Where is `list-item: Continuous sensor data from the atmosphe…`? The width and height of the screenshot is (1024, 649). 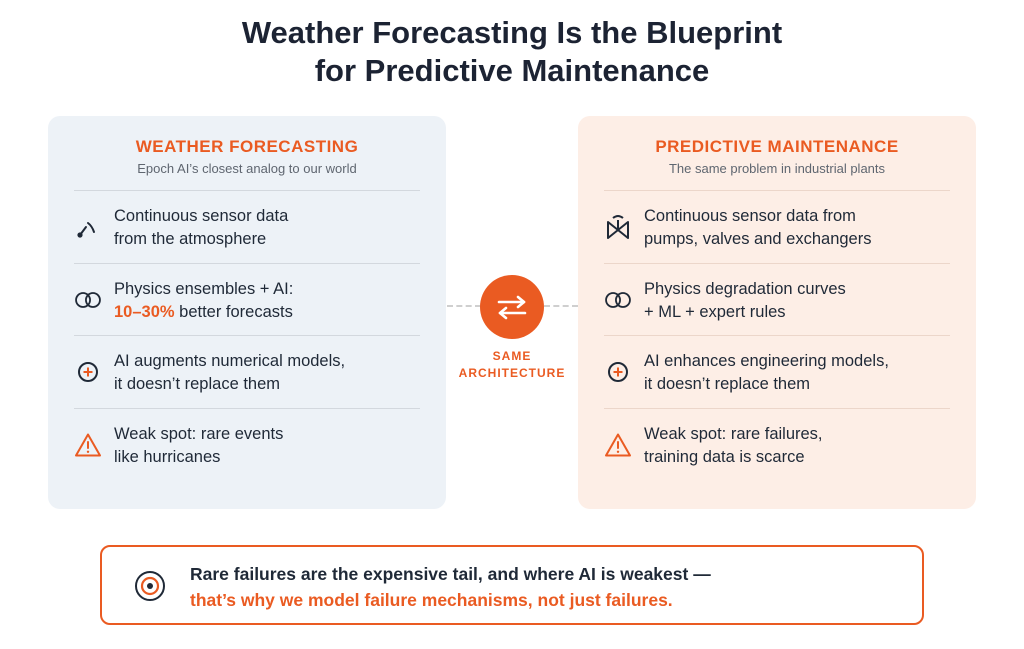
list-item: Continuous sensor data from the atmosphe… is located at coordinates (247, 227).